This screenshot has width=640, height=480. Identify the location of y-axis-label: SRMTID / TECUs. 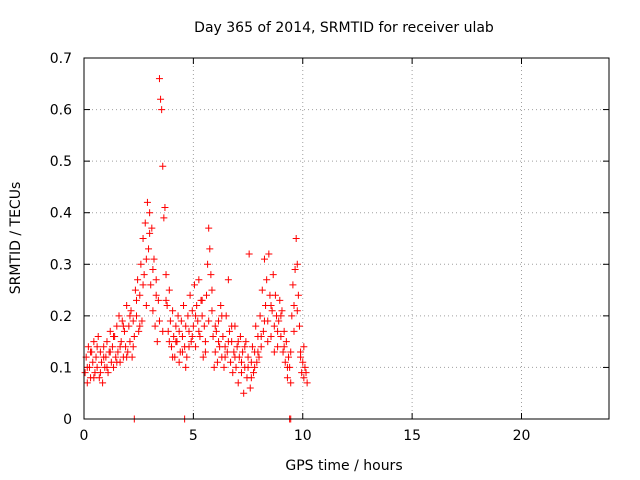
(16, 238).